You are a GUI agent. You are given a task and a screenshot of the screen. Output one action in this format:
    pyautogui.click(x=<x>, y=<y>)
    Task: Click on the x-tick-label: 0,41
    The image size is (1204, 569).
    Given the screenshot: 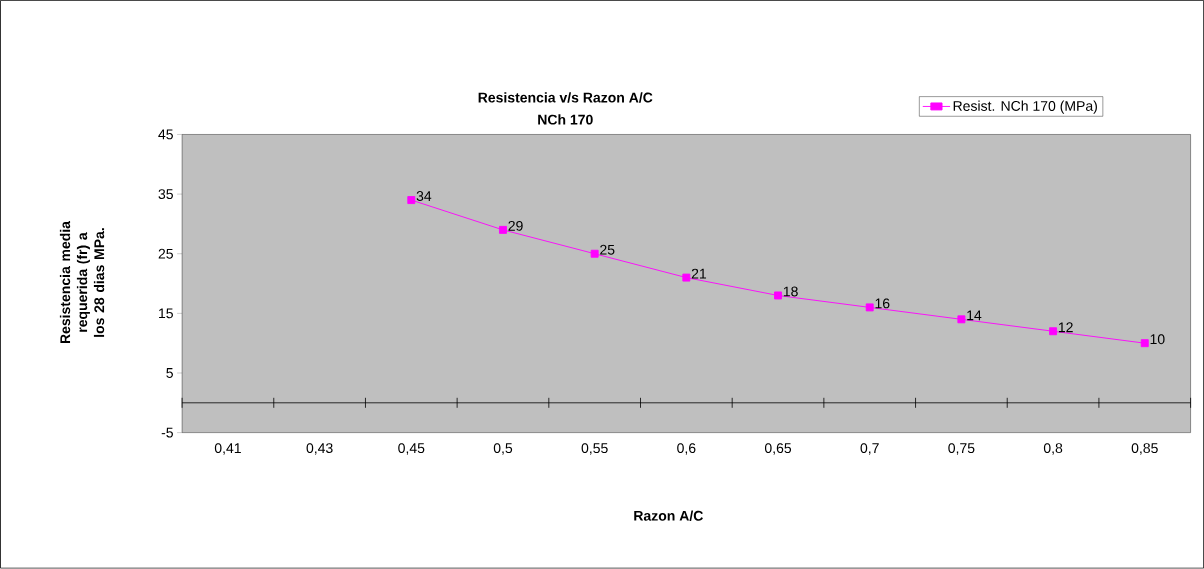 What is the action you would take?
    pyautogui.click(x=227, y=449)
    